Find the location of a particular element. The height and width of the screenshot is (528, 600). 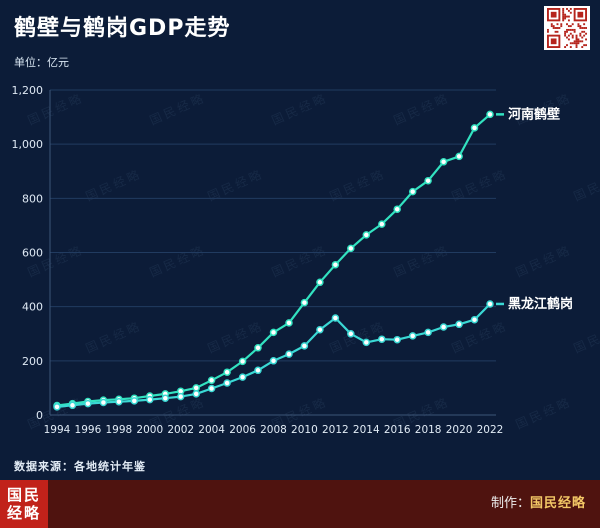

credit: 制作：国民经略 is located at coordinates (538, 504).